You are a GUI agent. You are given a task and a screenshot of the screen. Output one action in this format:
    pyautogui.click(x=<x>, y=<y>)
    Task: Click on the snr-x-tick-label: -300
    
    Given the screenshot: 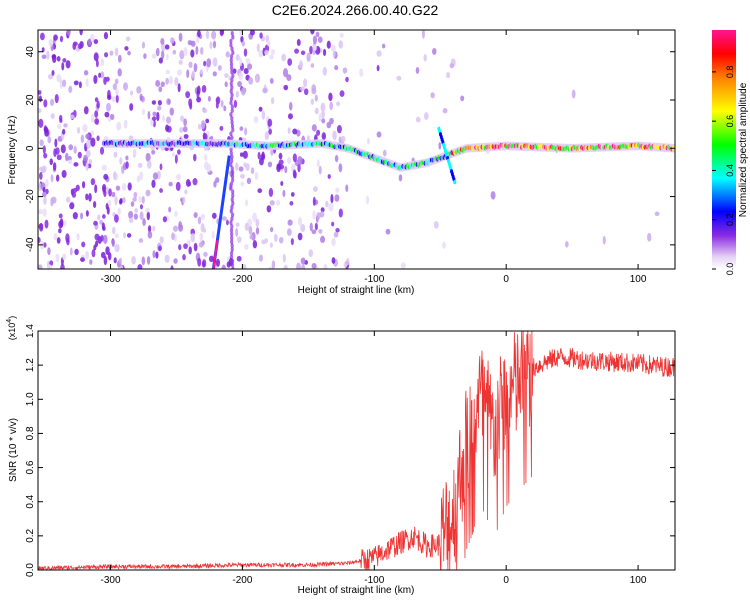 What is the action you would take?
    pyautogui.click(x=111, y=580)
    